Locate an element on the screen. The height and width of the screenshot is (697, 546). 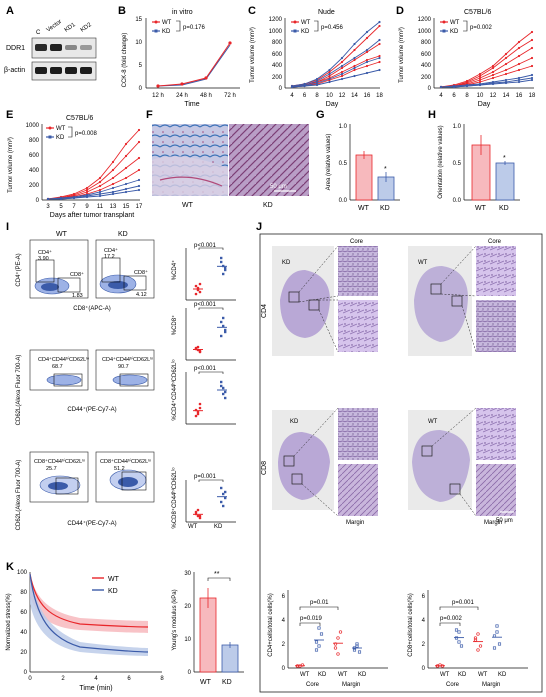
g-cat-wt: WT is located at coordinates (364, 208).